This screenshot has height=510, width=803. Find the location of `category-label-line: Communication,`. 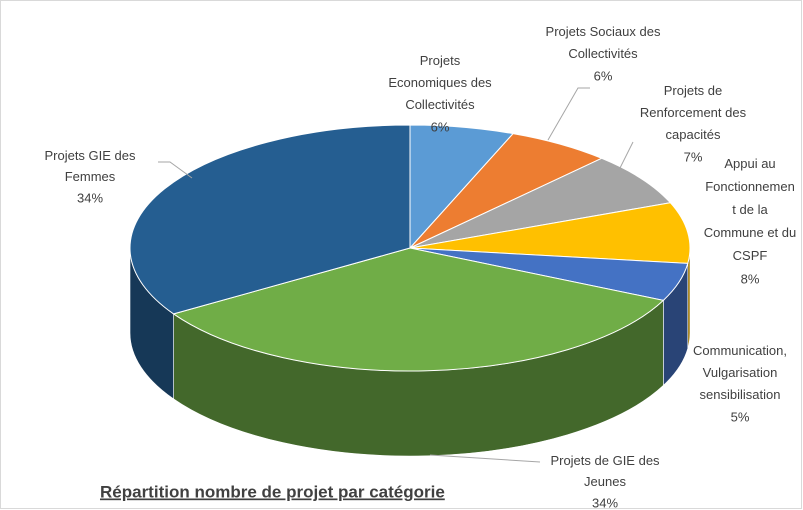

category-label-line: Communication, is located at coordinates (740, 350).